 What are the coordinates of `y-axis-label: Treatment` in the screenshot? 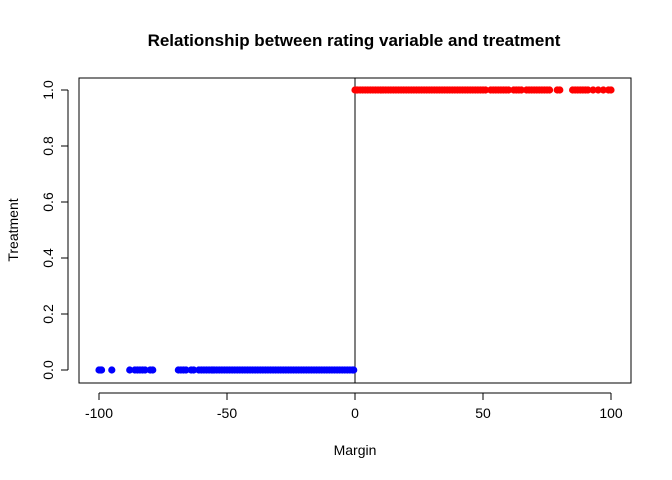 It's located at (13, 229).